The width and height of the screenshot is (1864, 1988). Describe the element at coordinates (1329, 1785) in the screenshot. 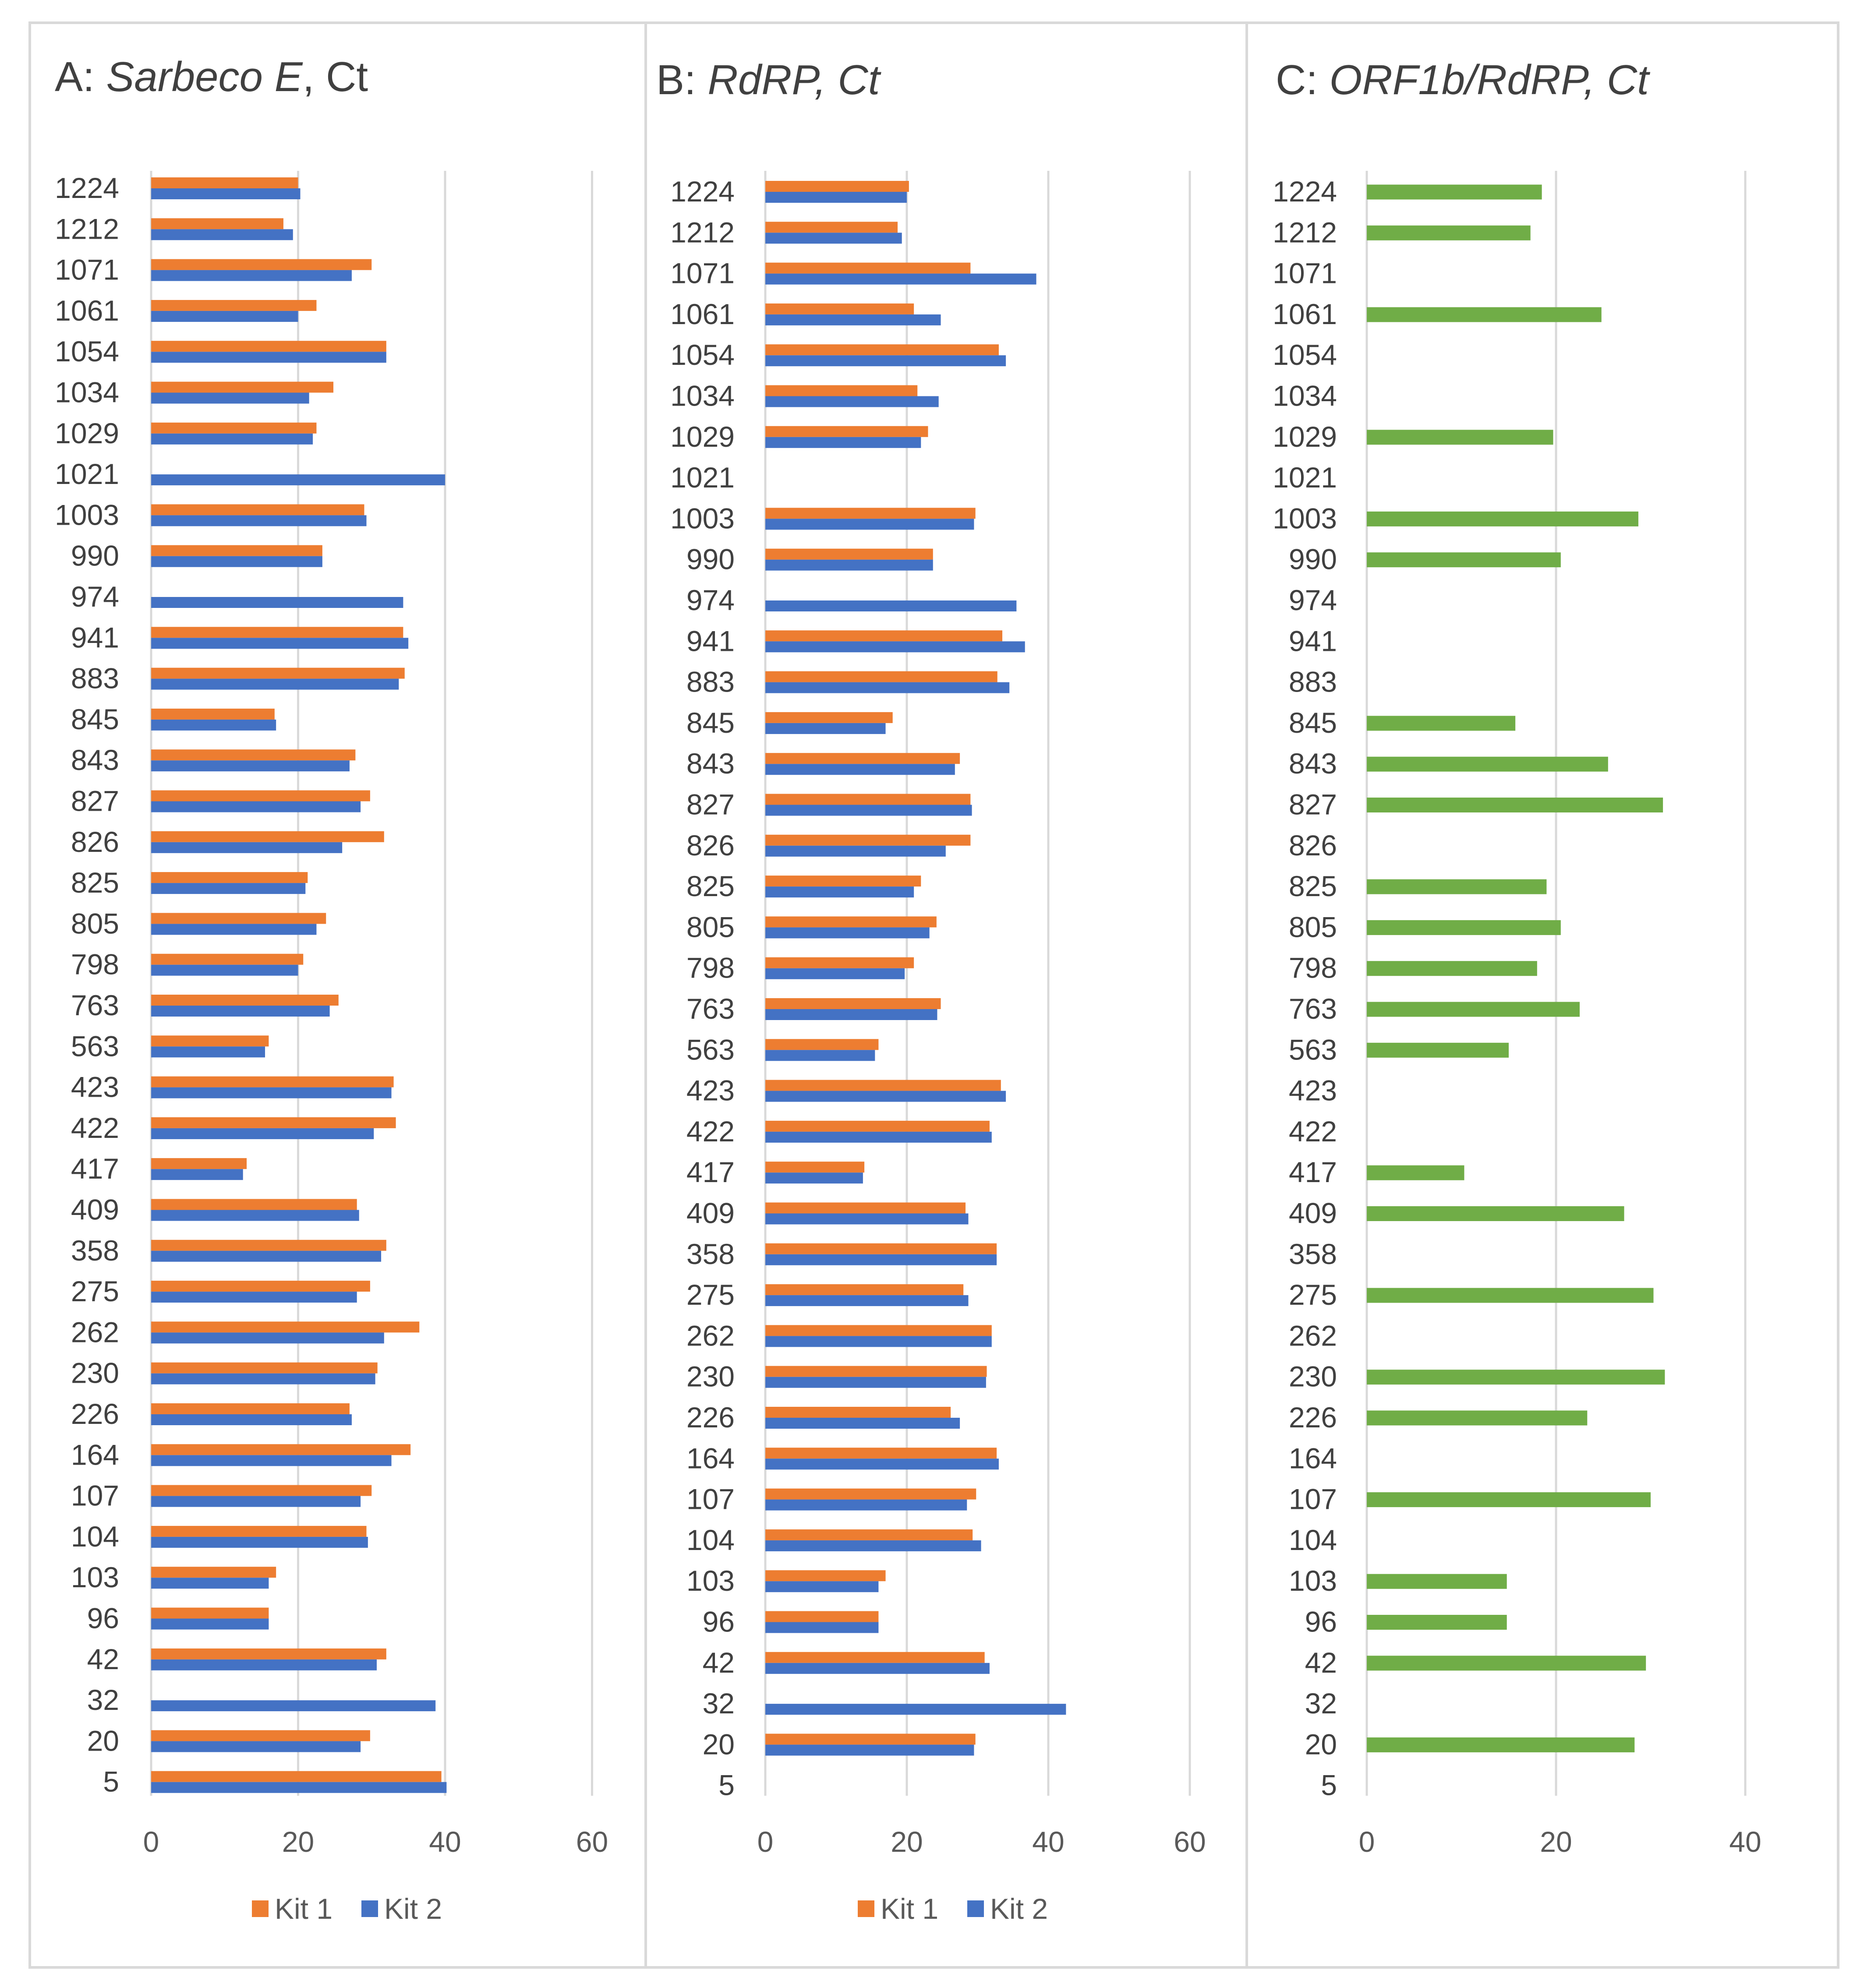

I see `category-label: 5` at that location.